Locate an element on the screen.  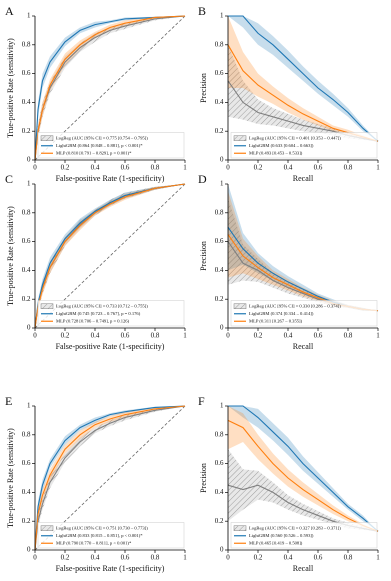
legend-label: MLP (0.728 [0.706 – 0.749], p = 0.126) is located at coordinates (93, 321).